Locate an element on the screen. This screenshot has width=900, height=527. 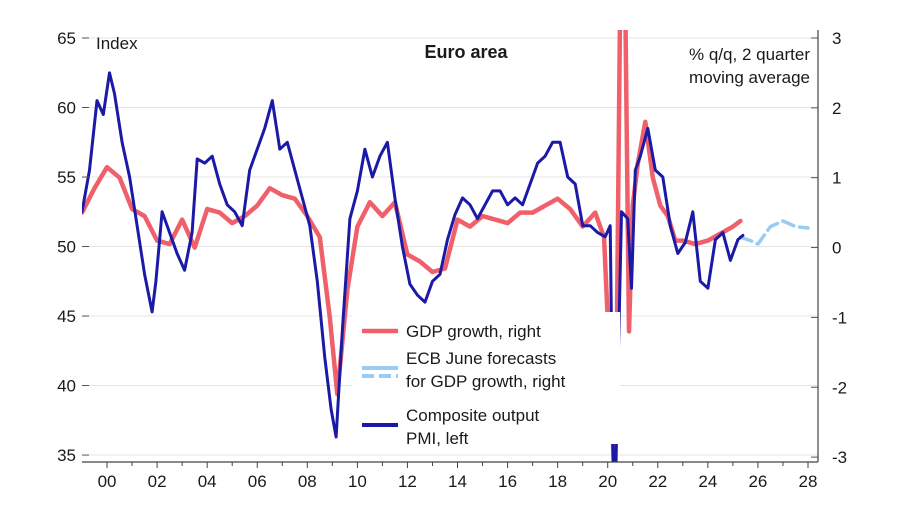
x-axis-tick-label: 02 is located at coordinates (157, 481).